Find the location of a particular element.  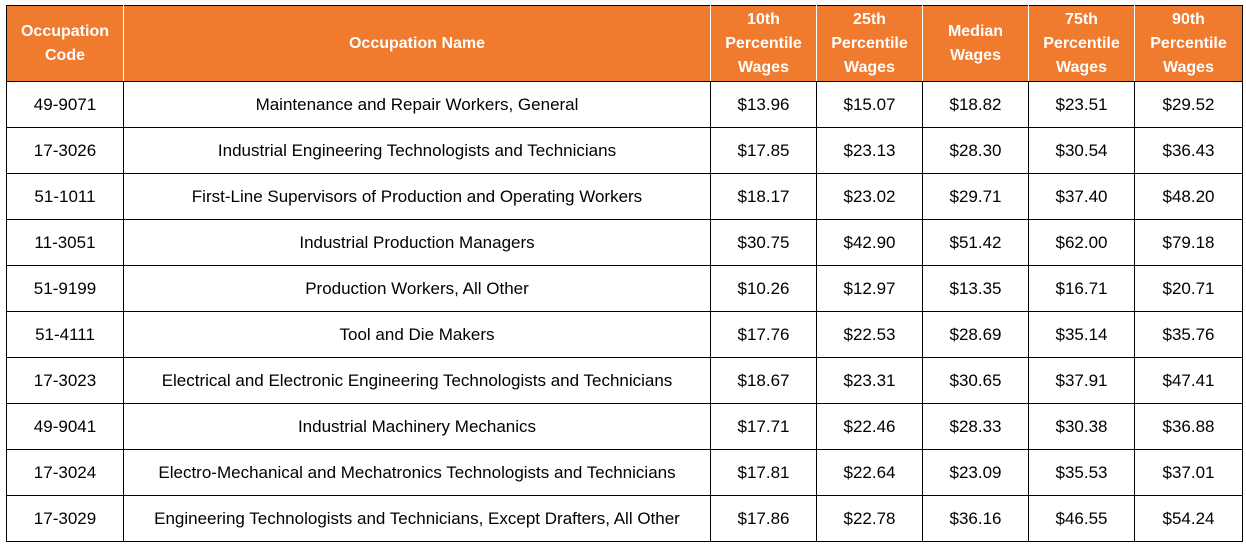

header-occupation-name: Occupation Name is located at coordinates (417, 43).